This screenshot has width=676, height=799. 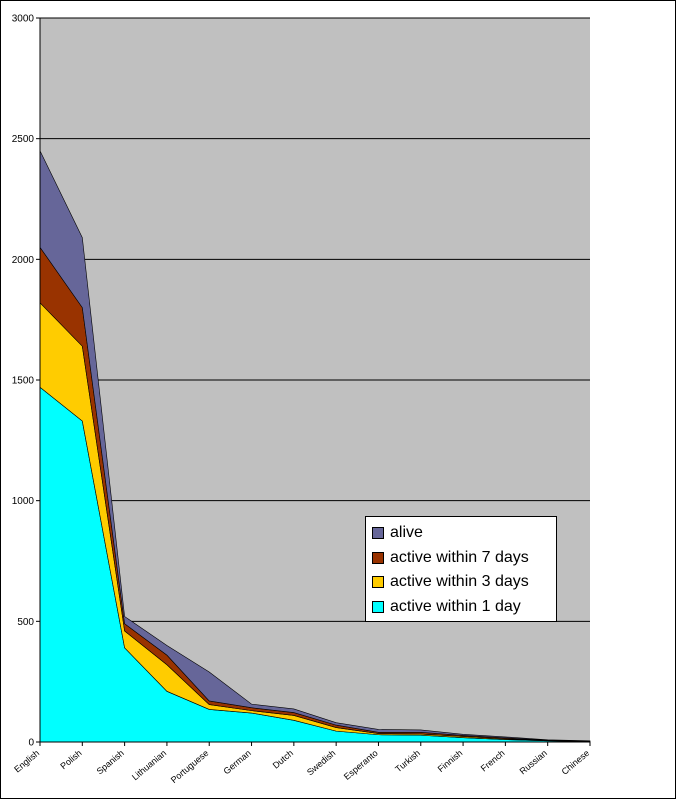 I want to click on legend-swatch-3-days, so click(x=378, y=582).